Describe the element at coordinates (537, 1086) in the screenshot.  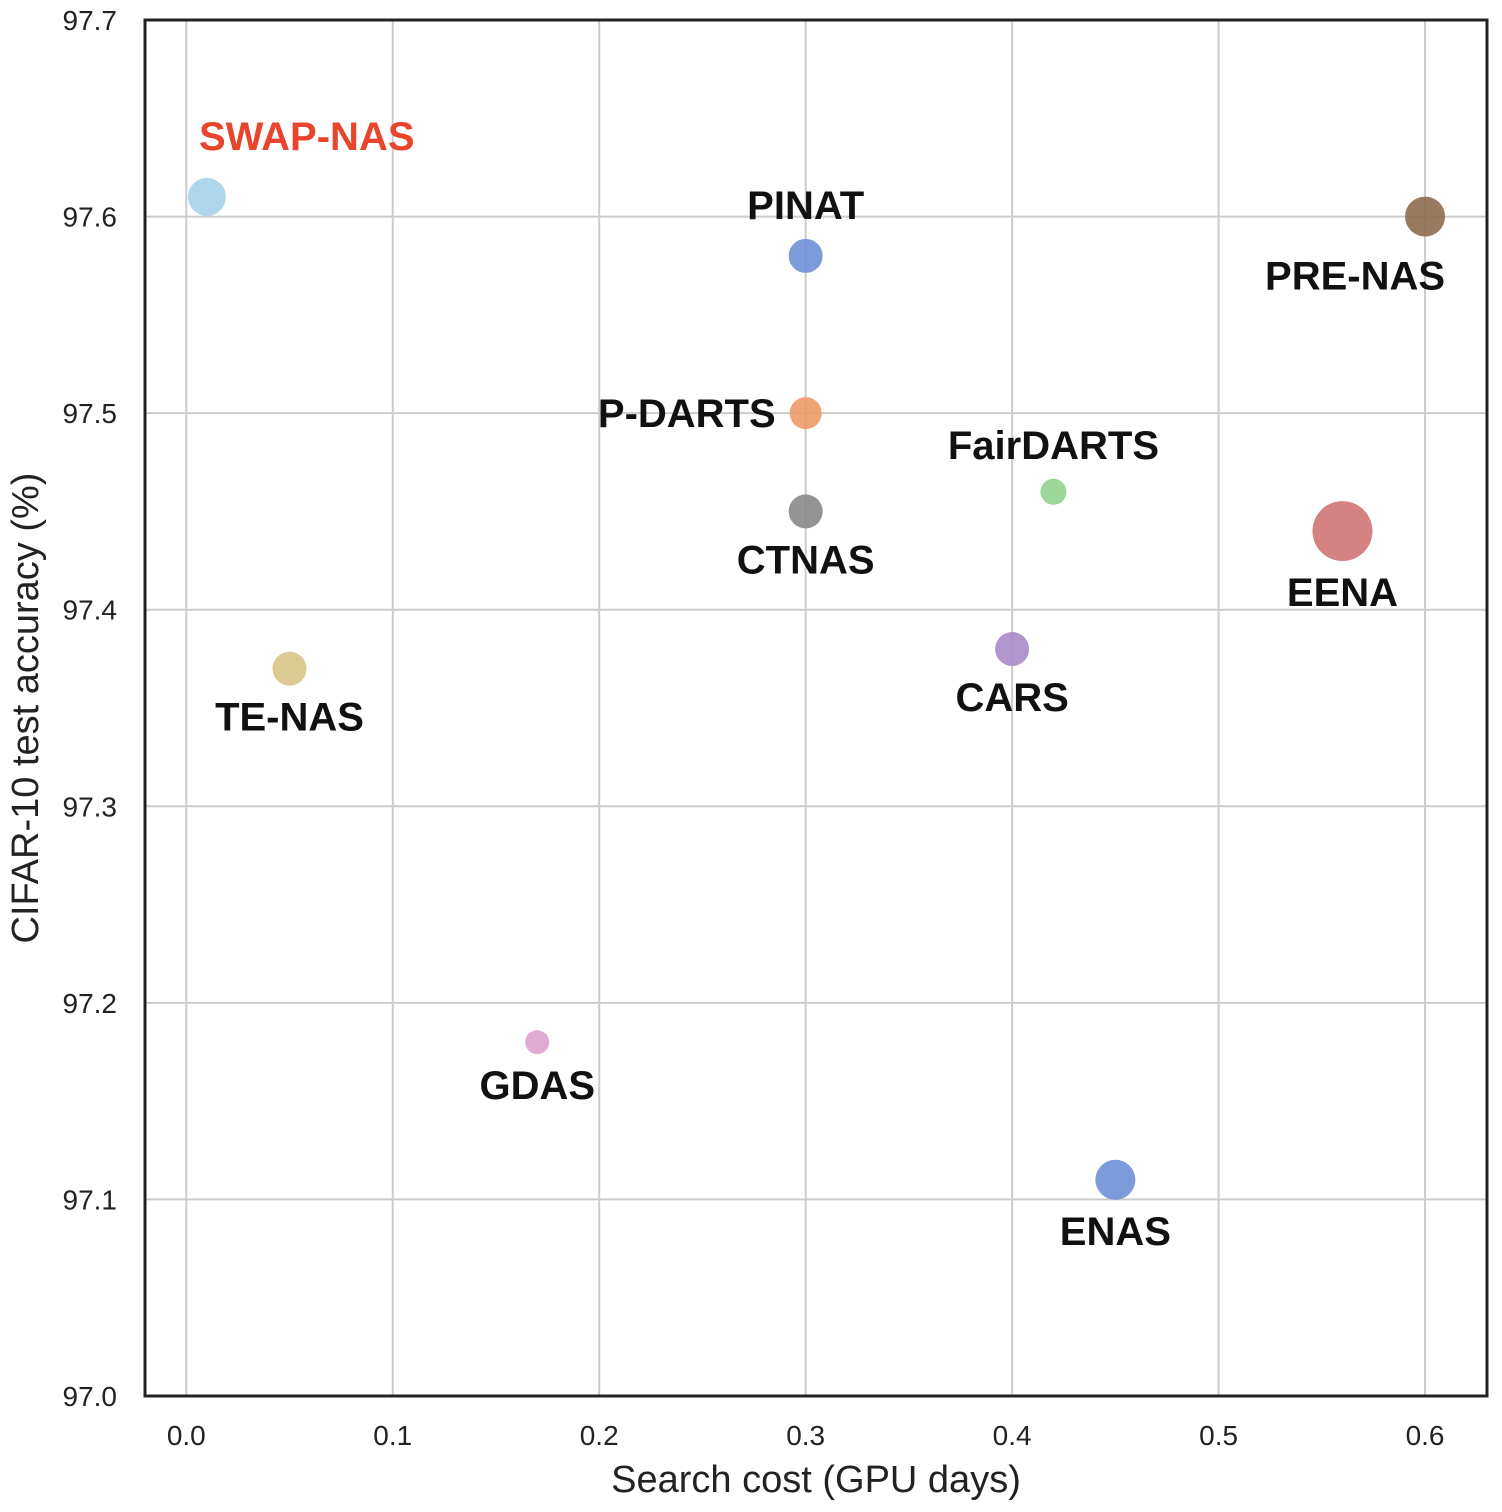
I see `point-label-gdas: GDAS` at that location.